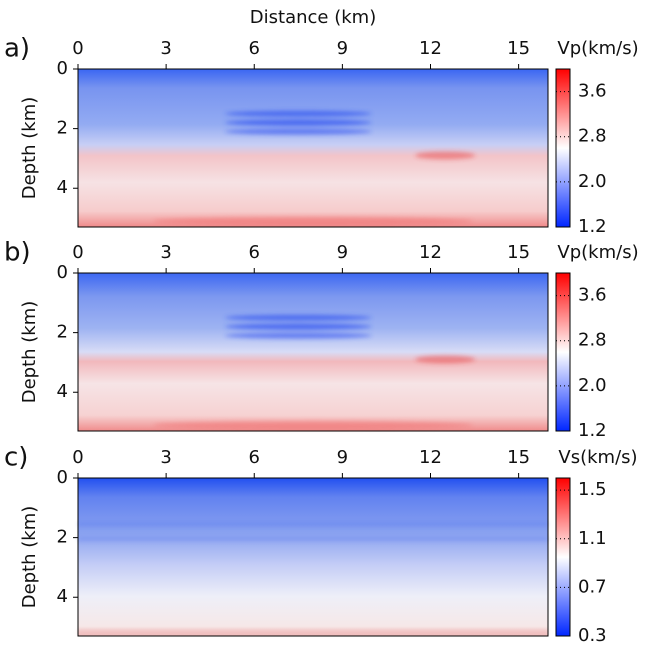  Describe the element at coordinates (16, 458) in the screenshot. I see `panel-label: c)` at that location.